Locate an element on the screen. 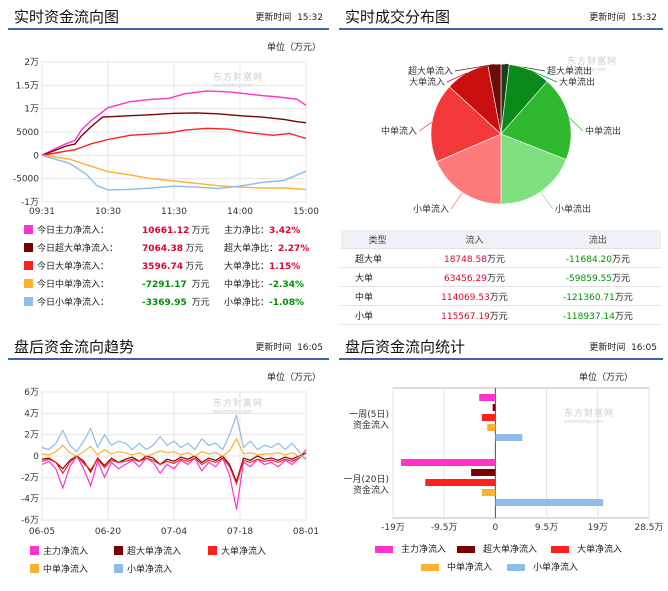  x-tick-label: 14:00 is located at coordinates (240, 212).